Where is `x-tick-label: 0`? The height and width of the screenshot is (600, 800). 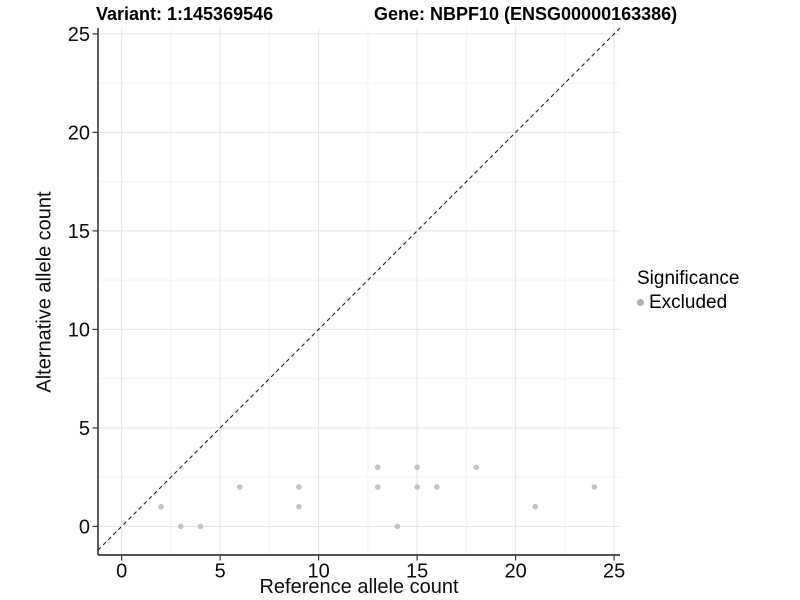 x-tick-label: 0 is located at coordinates (121, 572).